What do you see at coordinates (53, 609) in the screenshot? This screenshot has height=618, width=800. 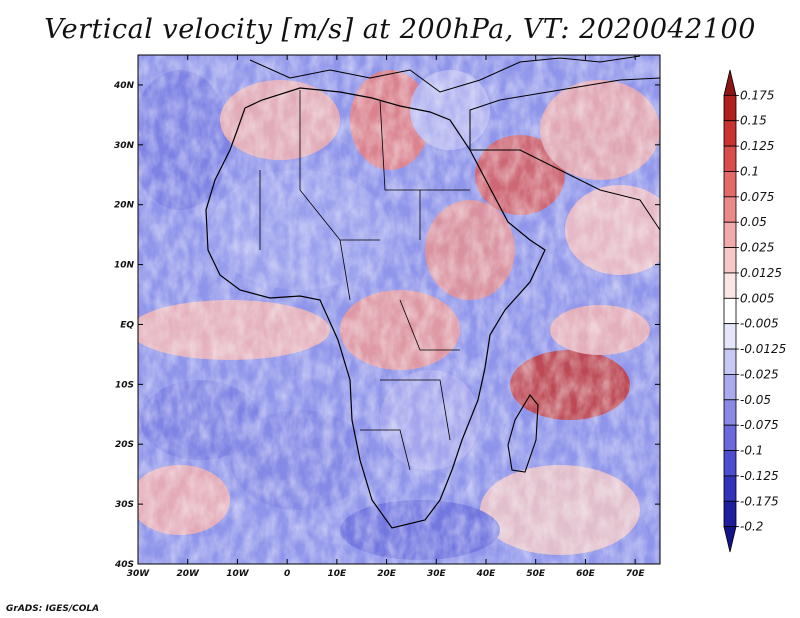 I see `credit-label: GrADS: IGES/COLA` at bounding box center [53, 609].